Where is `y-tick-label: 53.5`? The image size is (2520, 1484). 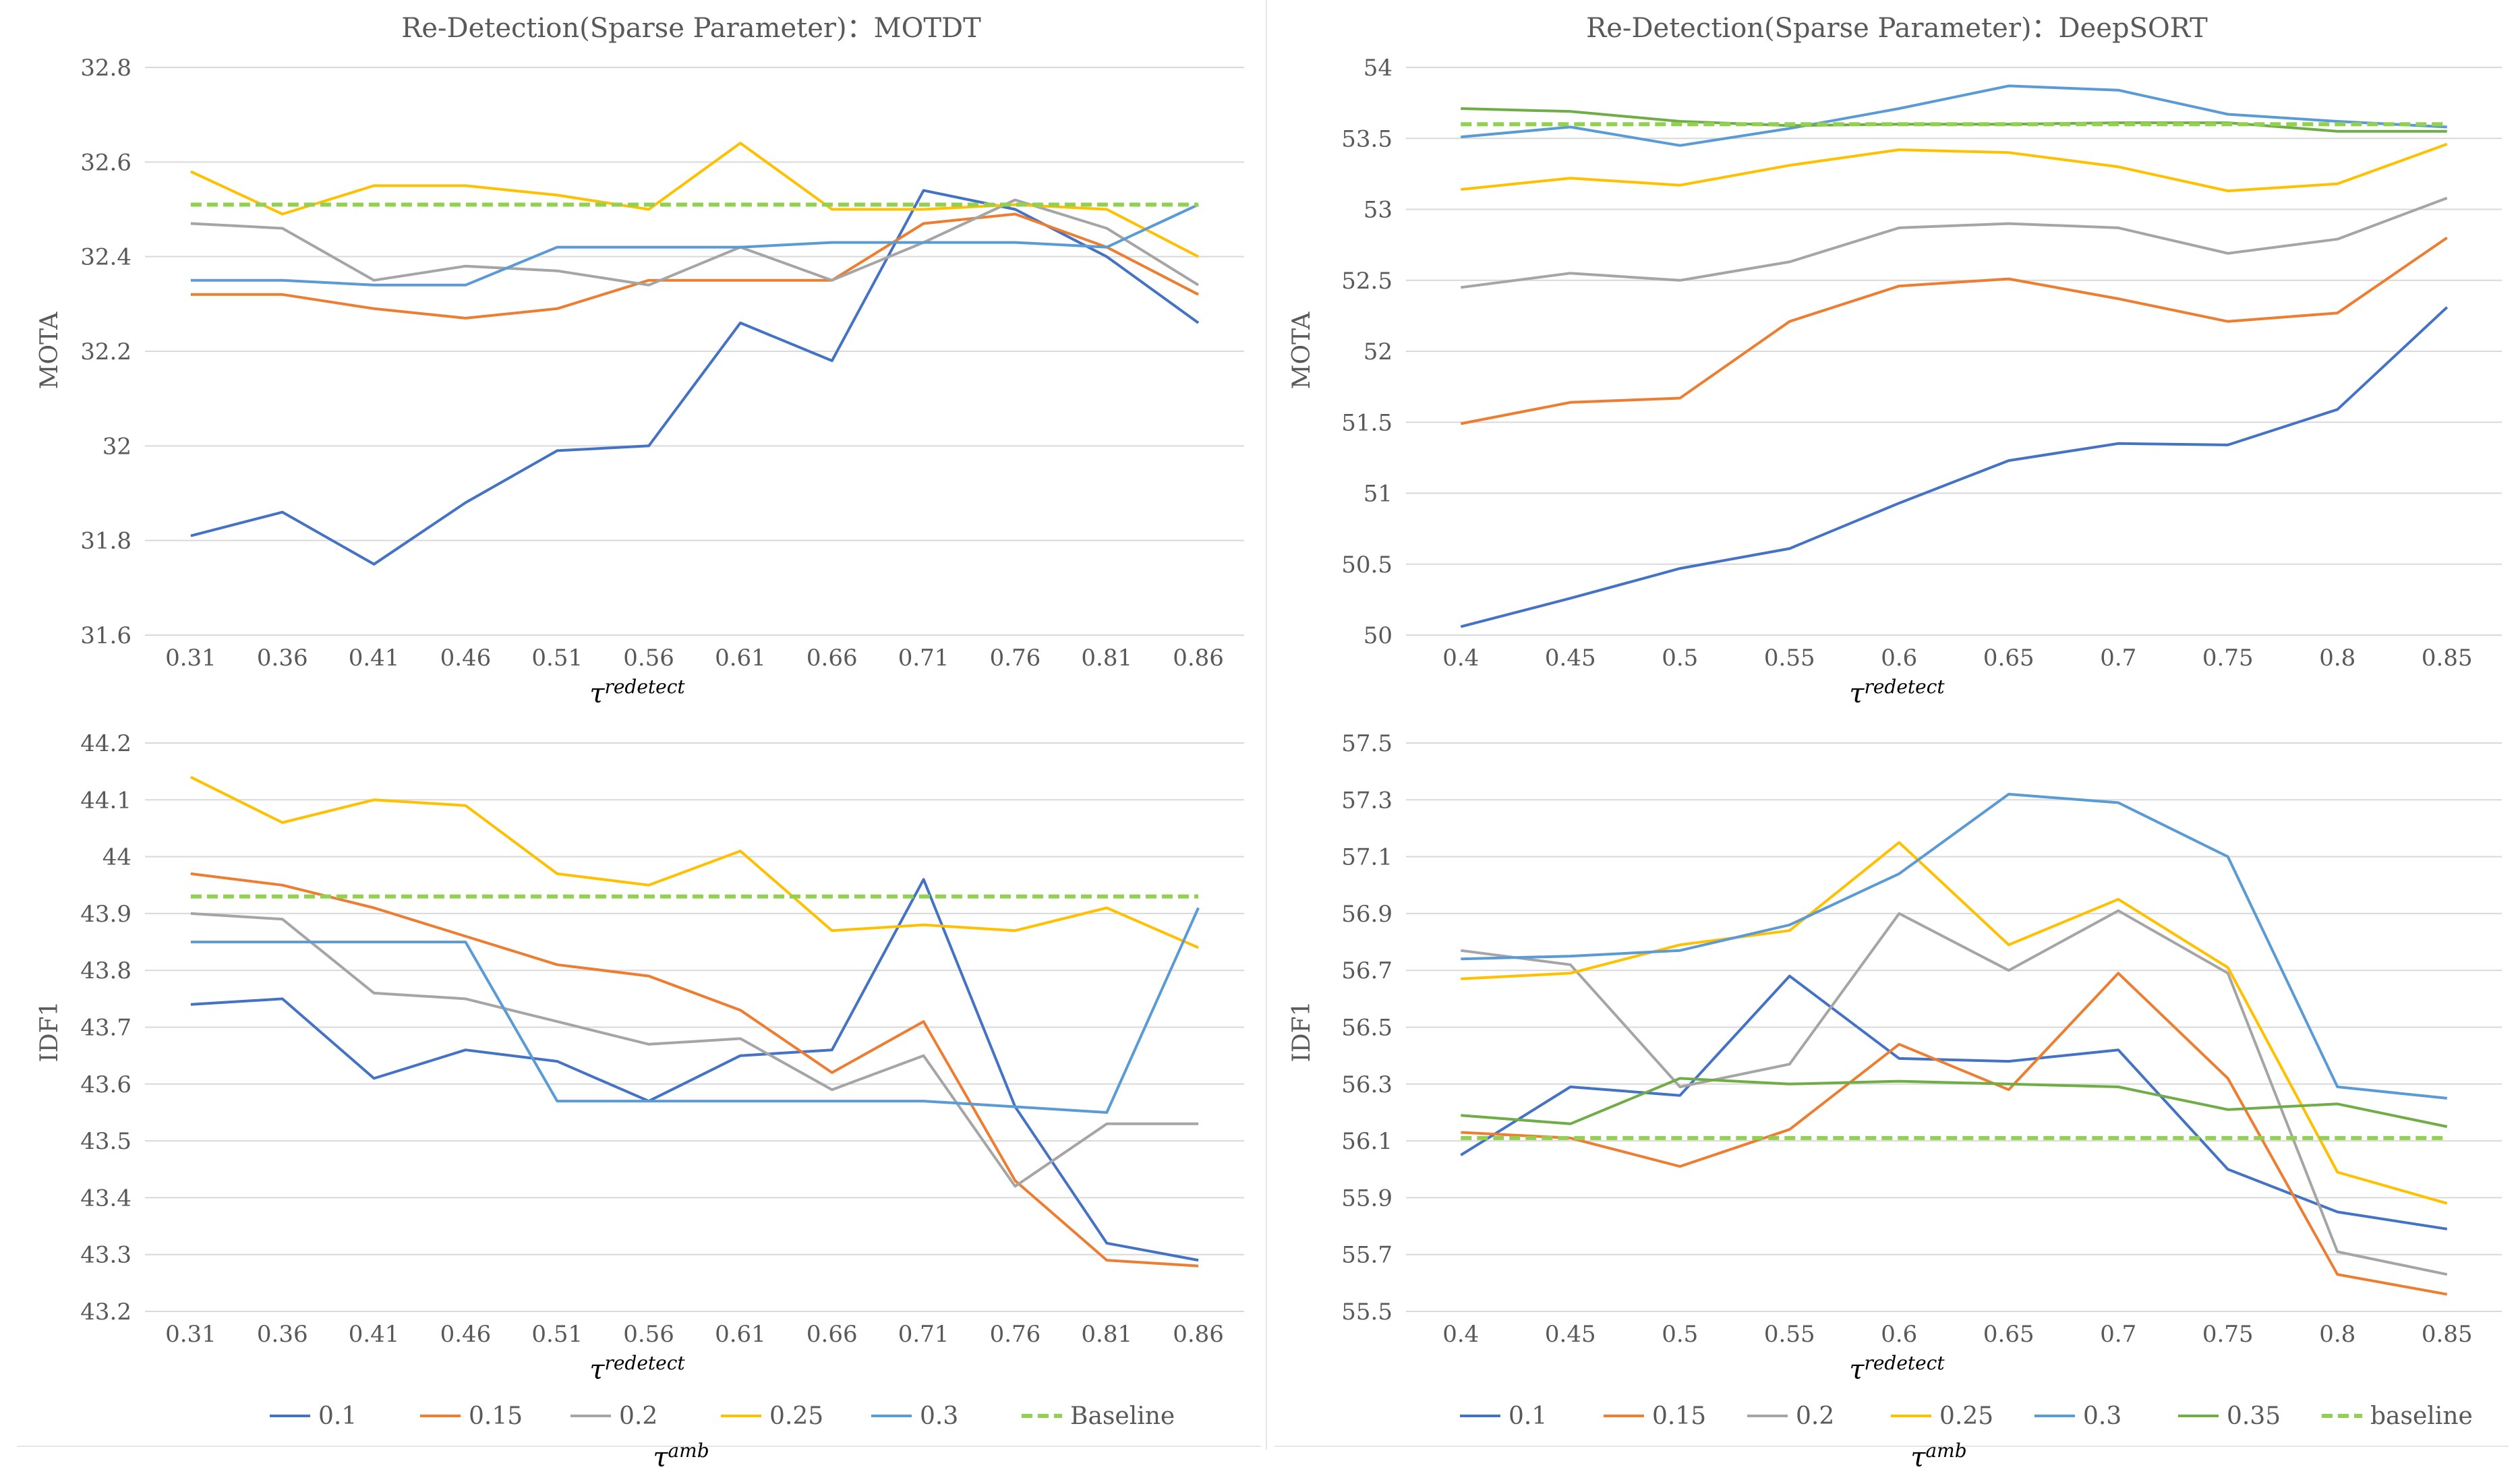
y-tick-label: 53.5 is located at coordinates (1367, 138).